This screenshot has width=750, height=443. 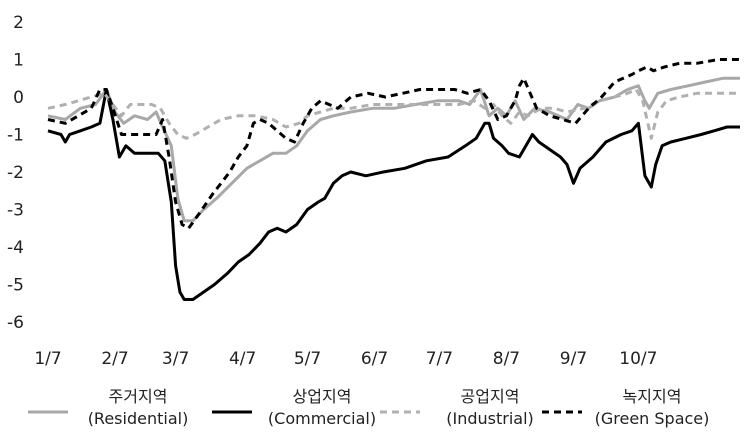 I want to click on legend-label: 주거지역 (Residential), so click(x=138, y=407).